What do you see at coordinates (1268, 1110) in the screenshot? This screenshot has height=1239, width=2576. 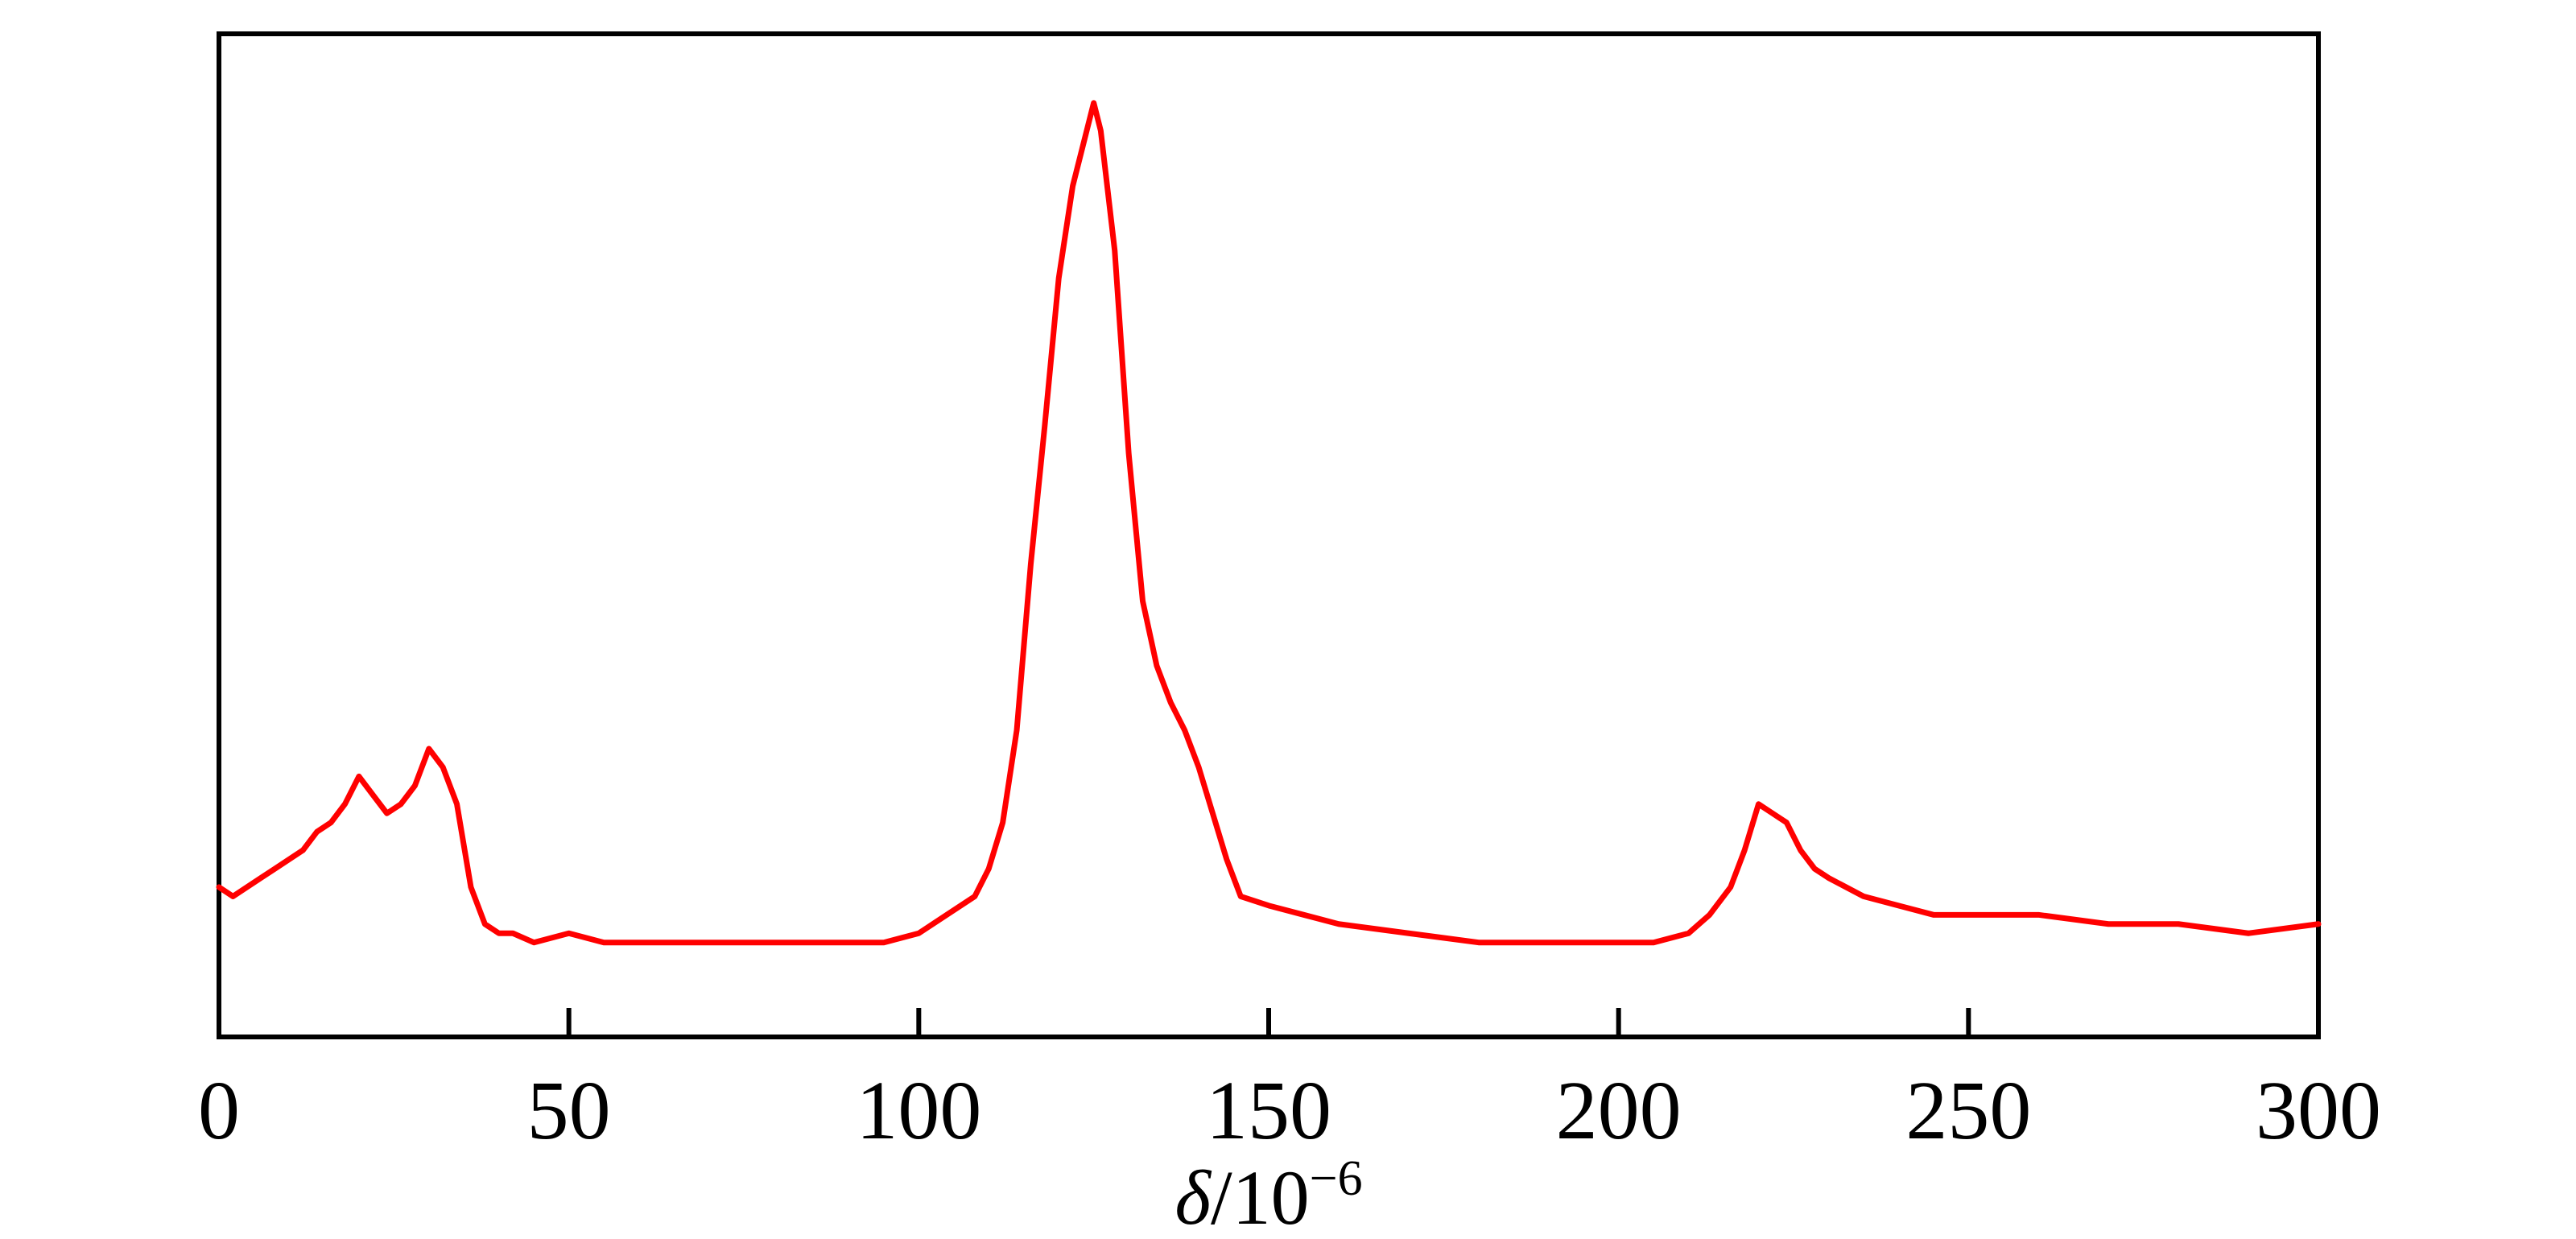 I see `x-tick-label: 150` at bounding box center [1268, 1110].